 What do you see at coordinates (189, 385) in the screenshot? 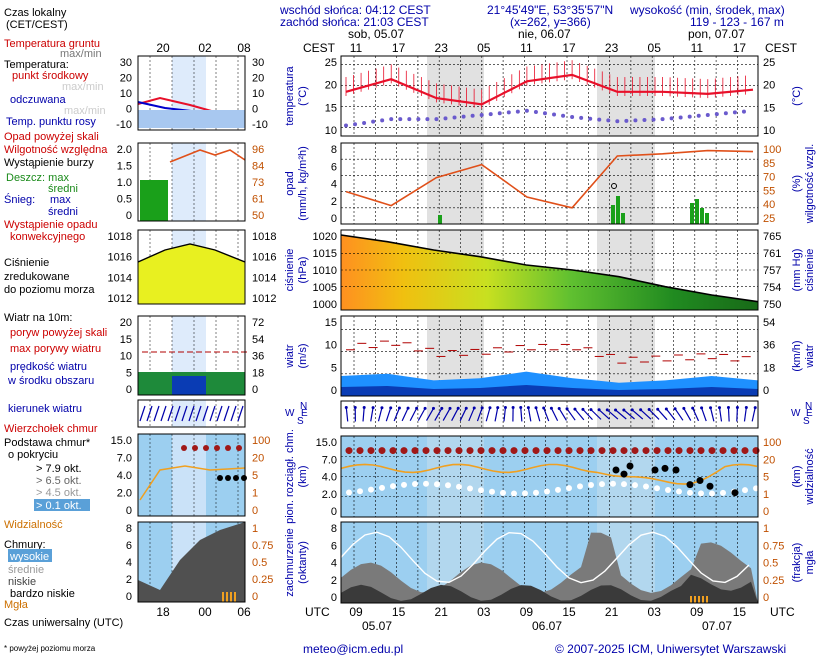
I see `mini-wind-night` at bounding box center [189, 385].